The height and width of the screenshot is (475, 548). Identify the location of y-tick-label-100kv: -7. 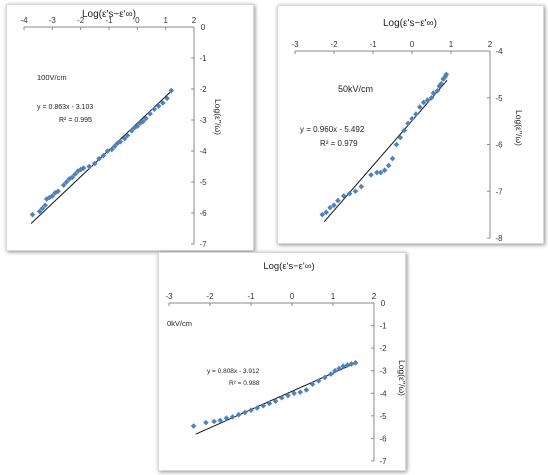
(203, 244).